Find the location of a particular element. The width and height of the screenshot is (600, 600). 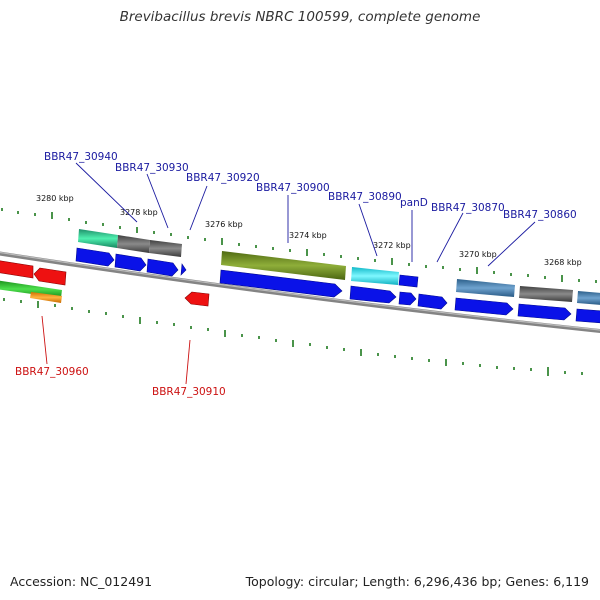

kbp-label-3274: 3274 kbp is located at coordinates (308, 235).